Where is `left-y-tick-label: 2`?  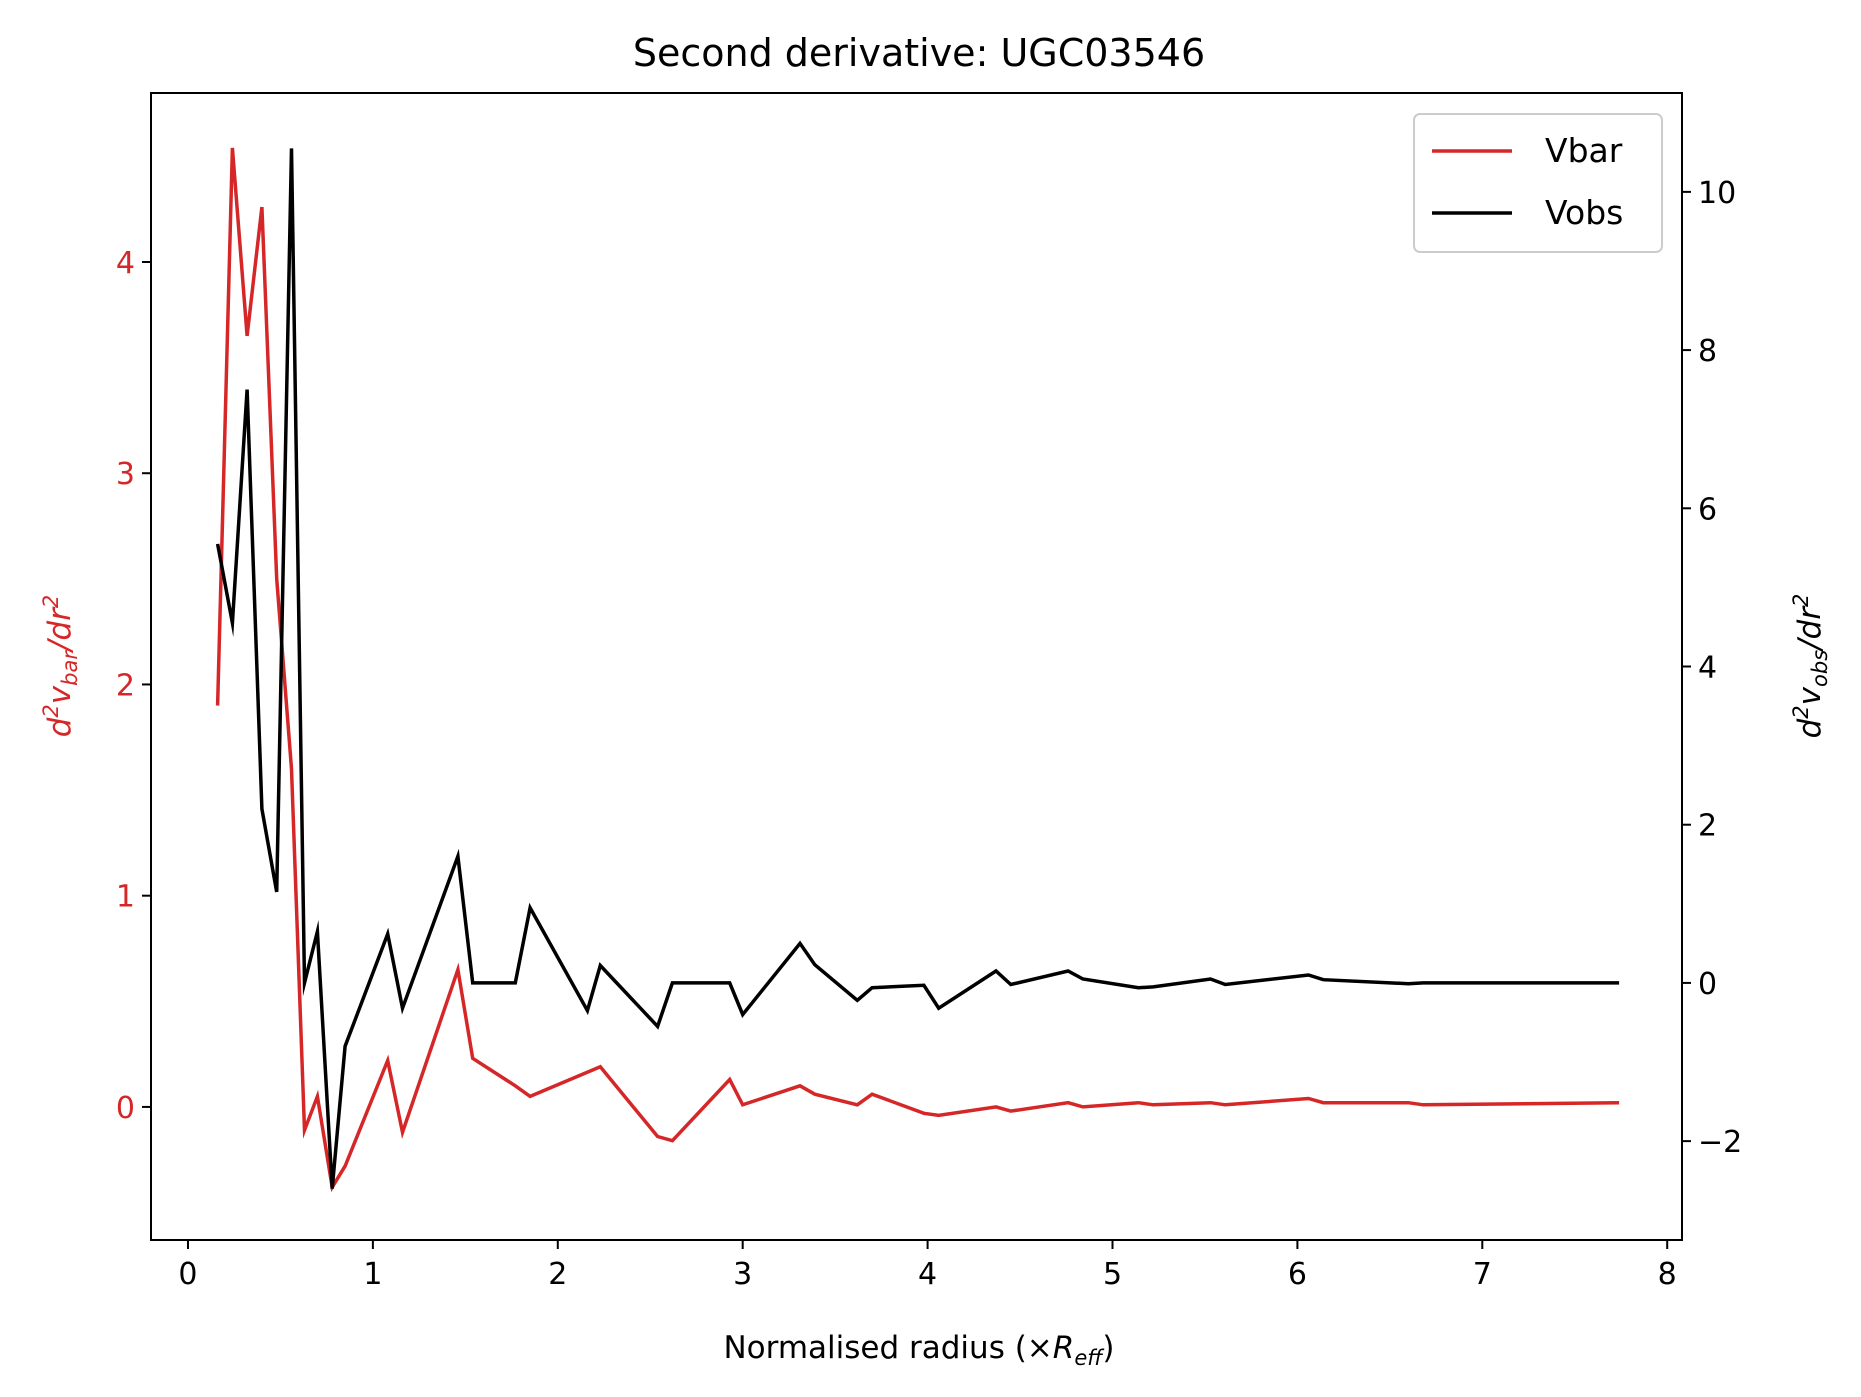
left-y-tick-label: 2 is located at coordinates (125, 685).